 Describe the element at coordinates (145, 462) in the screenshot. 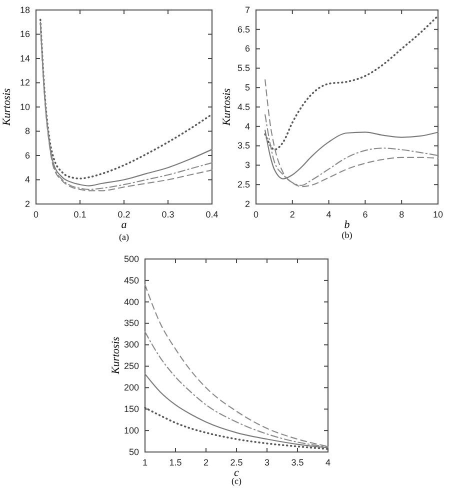

I see `x-tick-label: 1` at that location.